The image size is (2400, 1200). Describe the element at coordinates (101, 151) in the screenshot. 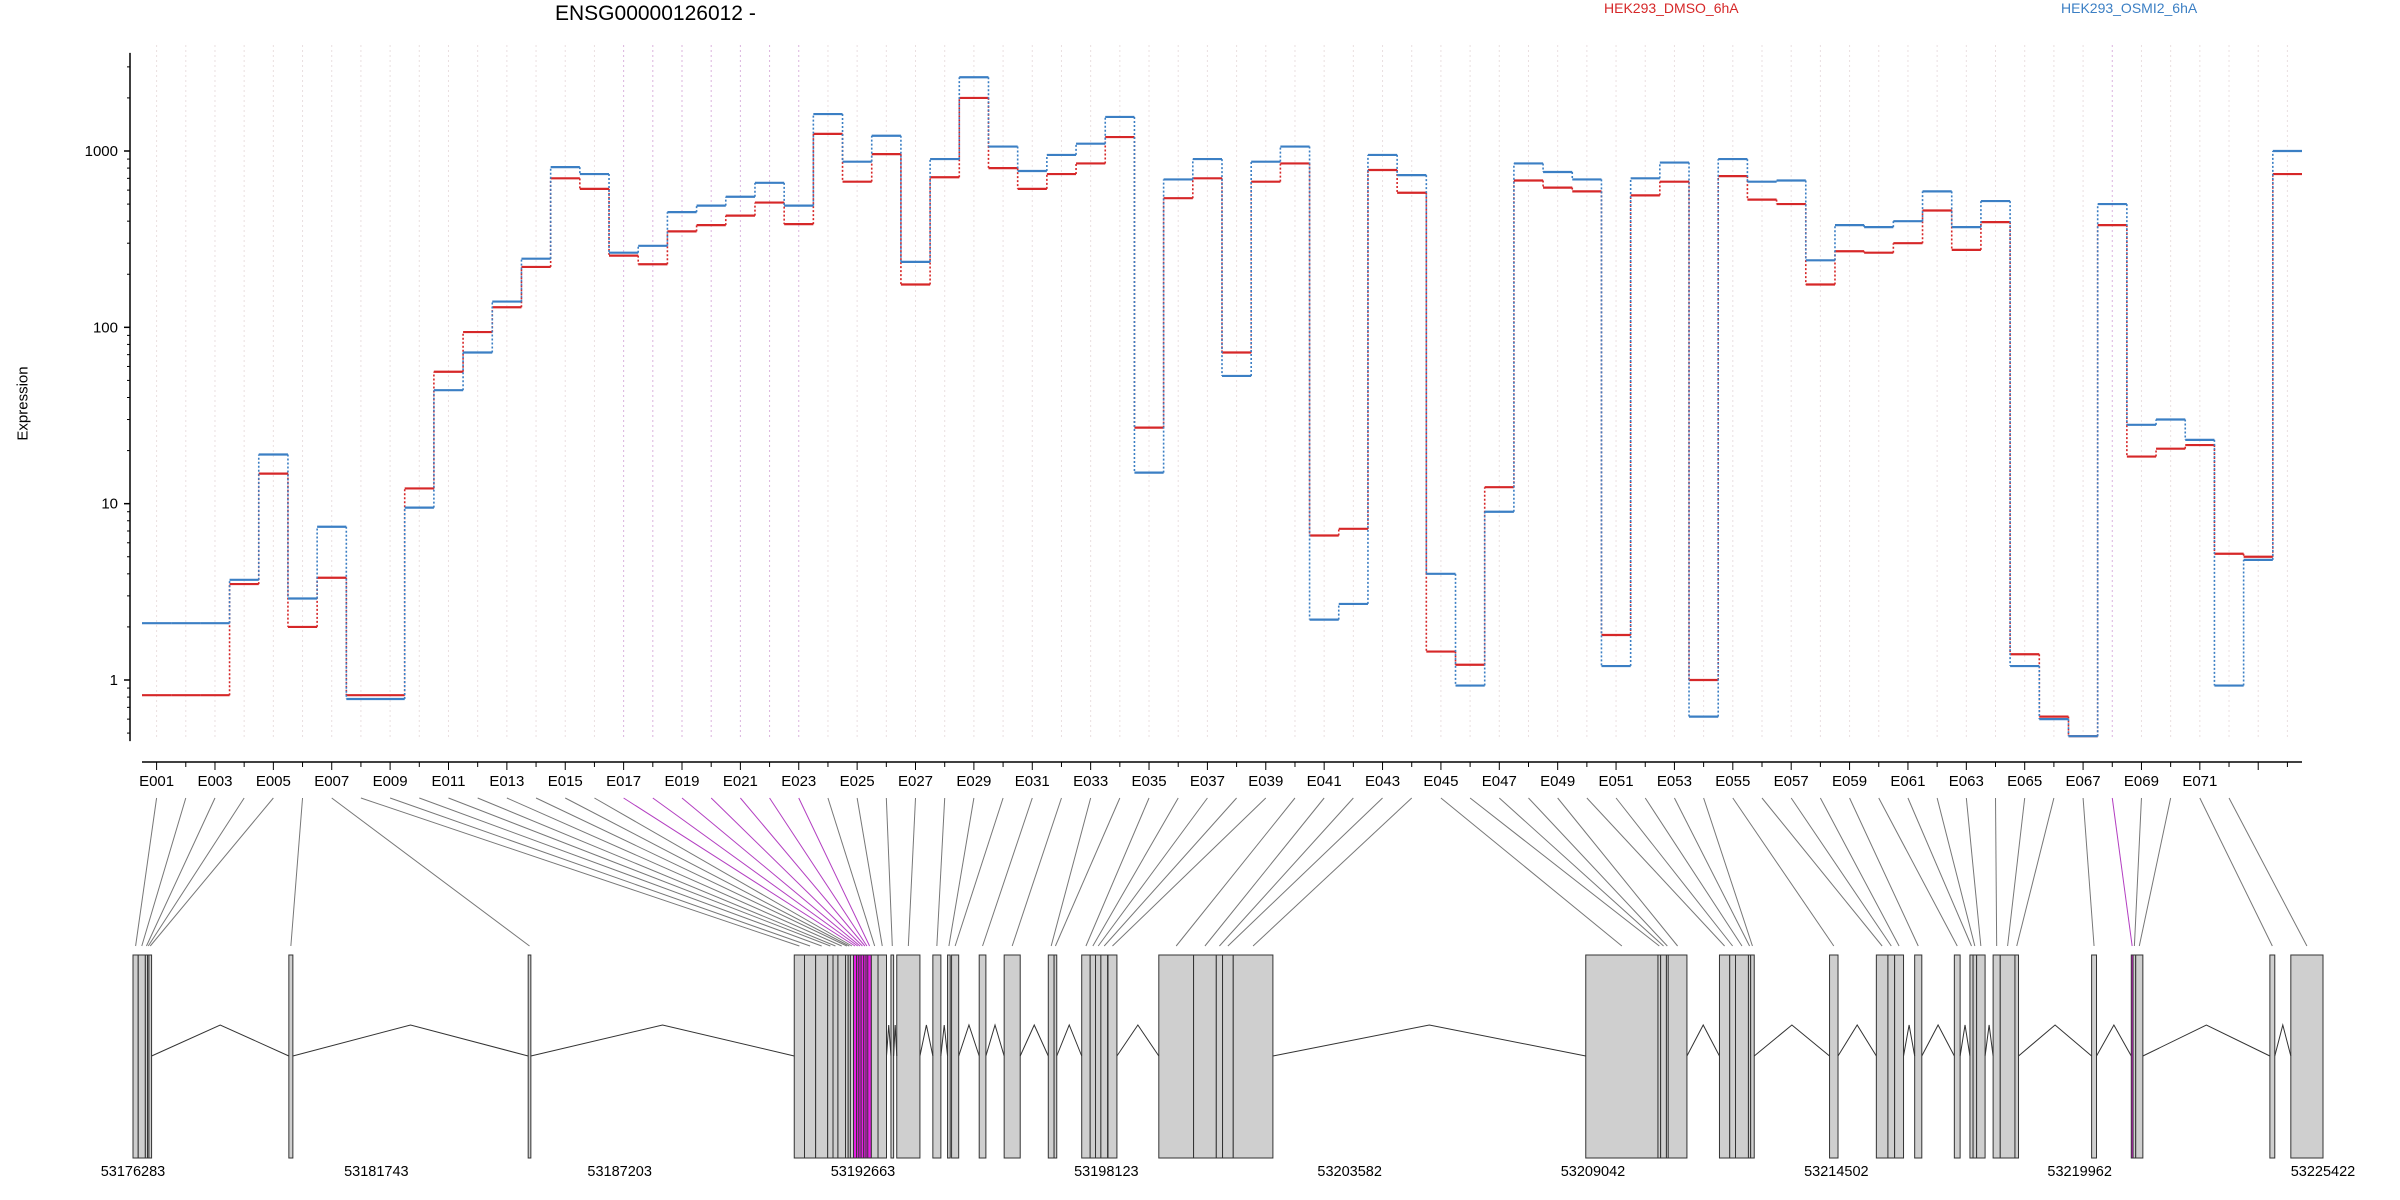

I see `y-tick-label: 1000` at that location.